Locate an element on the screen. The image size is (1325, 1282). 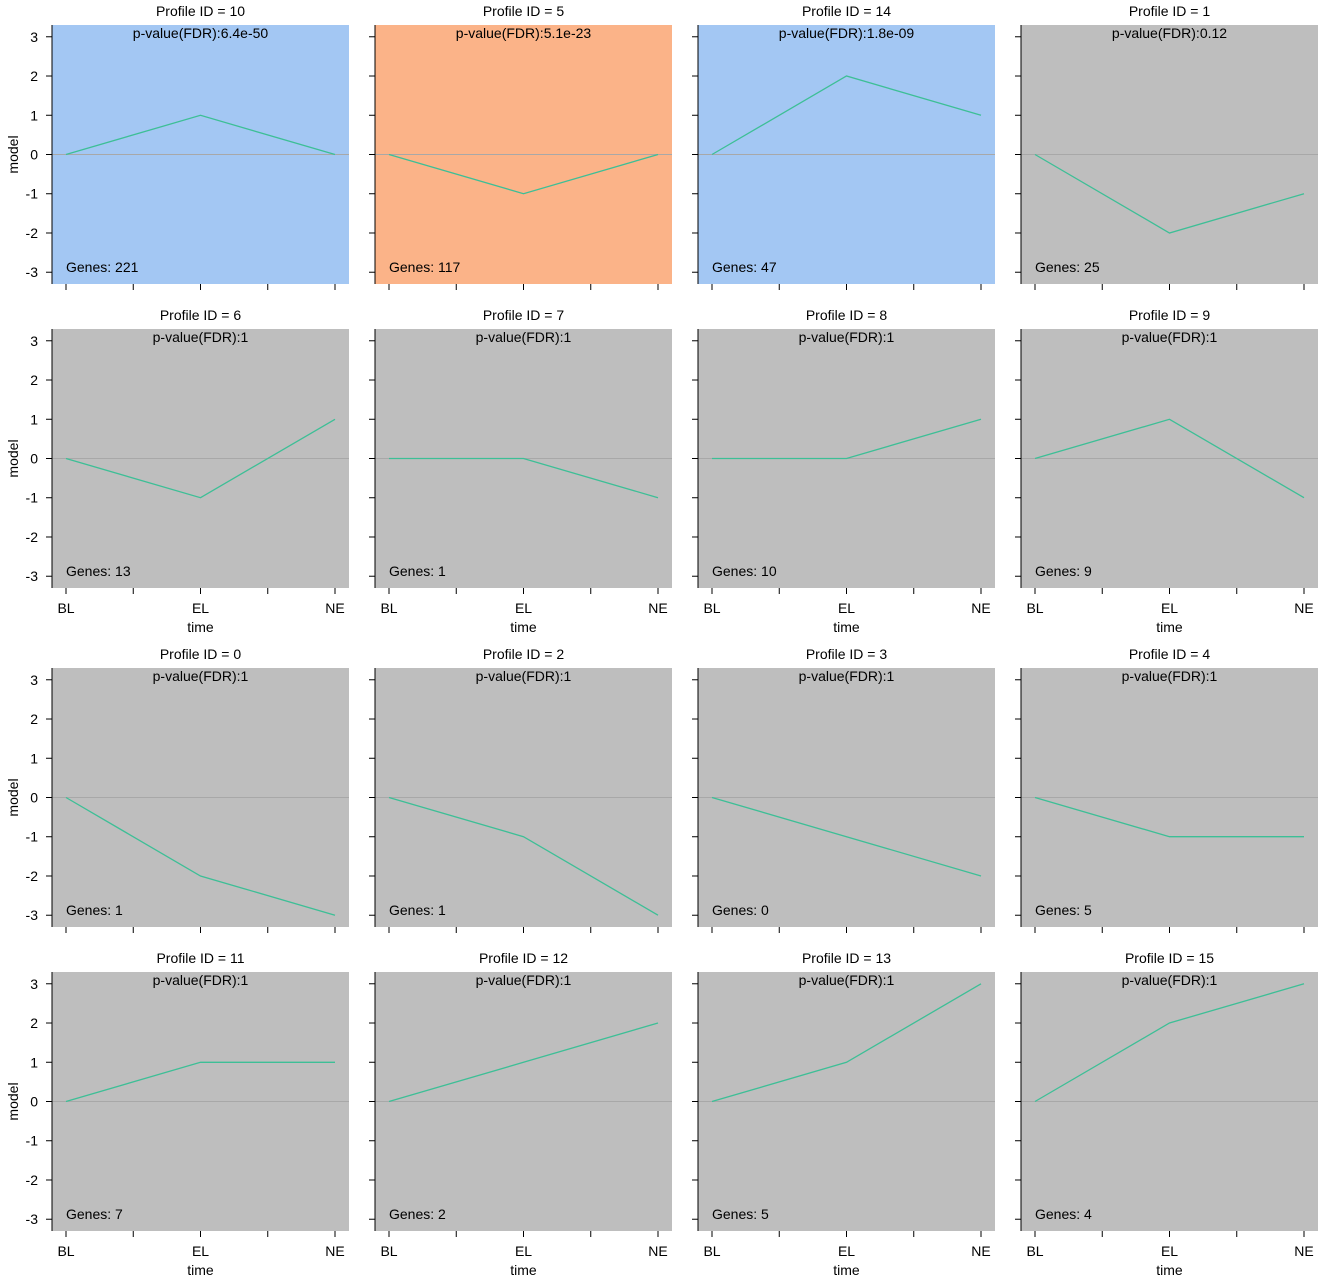
pvalue-label: p-value(FDR):6.4e-50 is located at coordinates (201, 33).